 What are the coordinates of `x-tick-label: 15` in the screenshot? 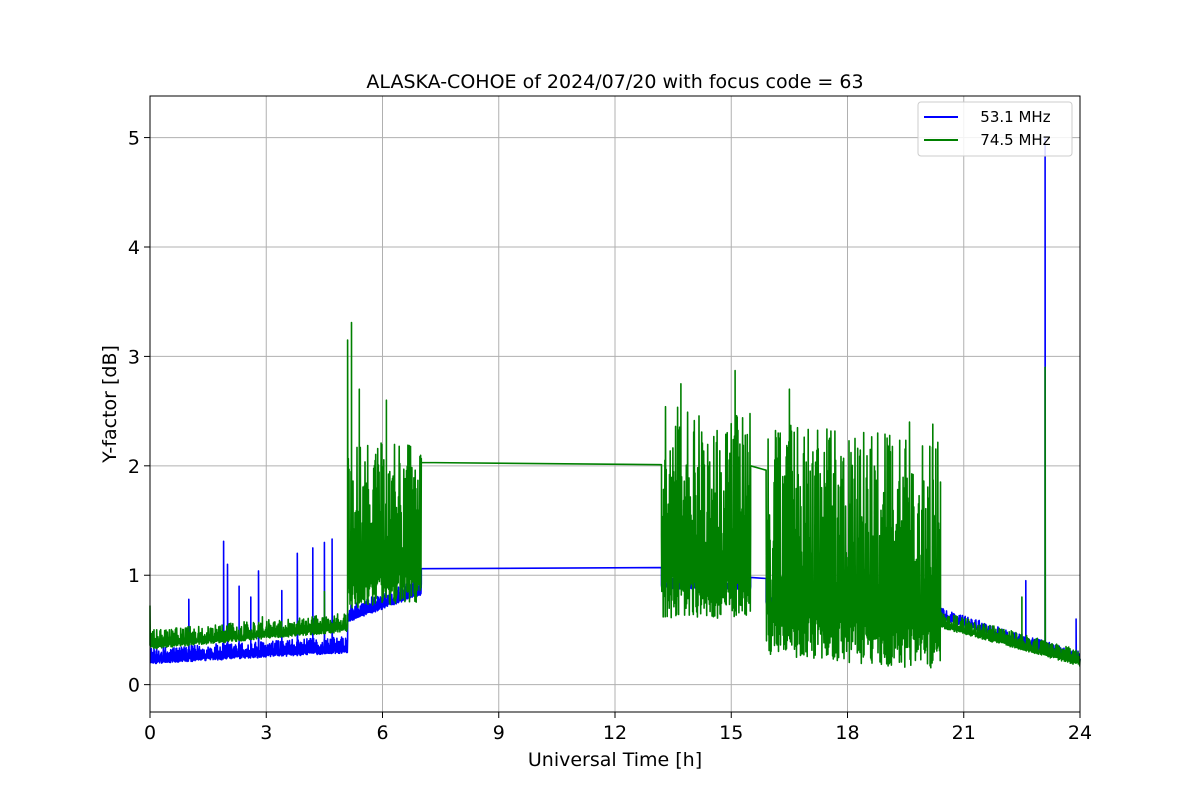 It's located at (731, 733).